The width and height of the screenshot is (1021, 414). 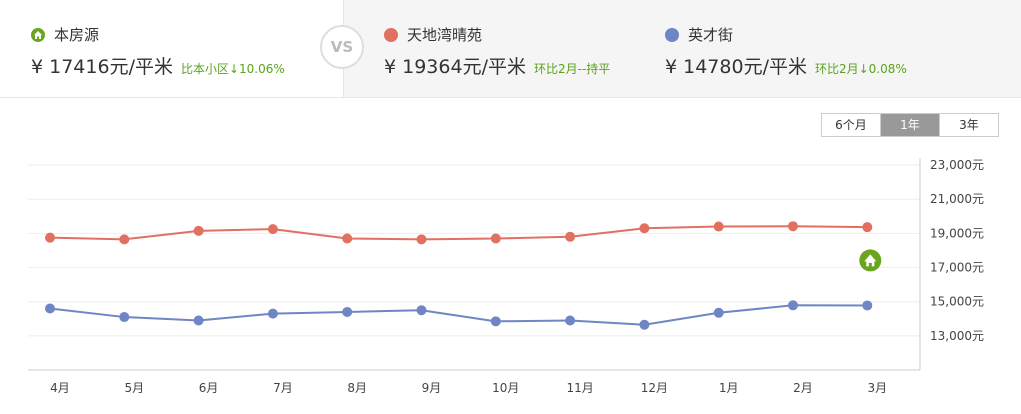 I want to click on y-tick-label: 21,000元, so click(x=957, y=199).